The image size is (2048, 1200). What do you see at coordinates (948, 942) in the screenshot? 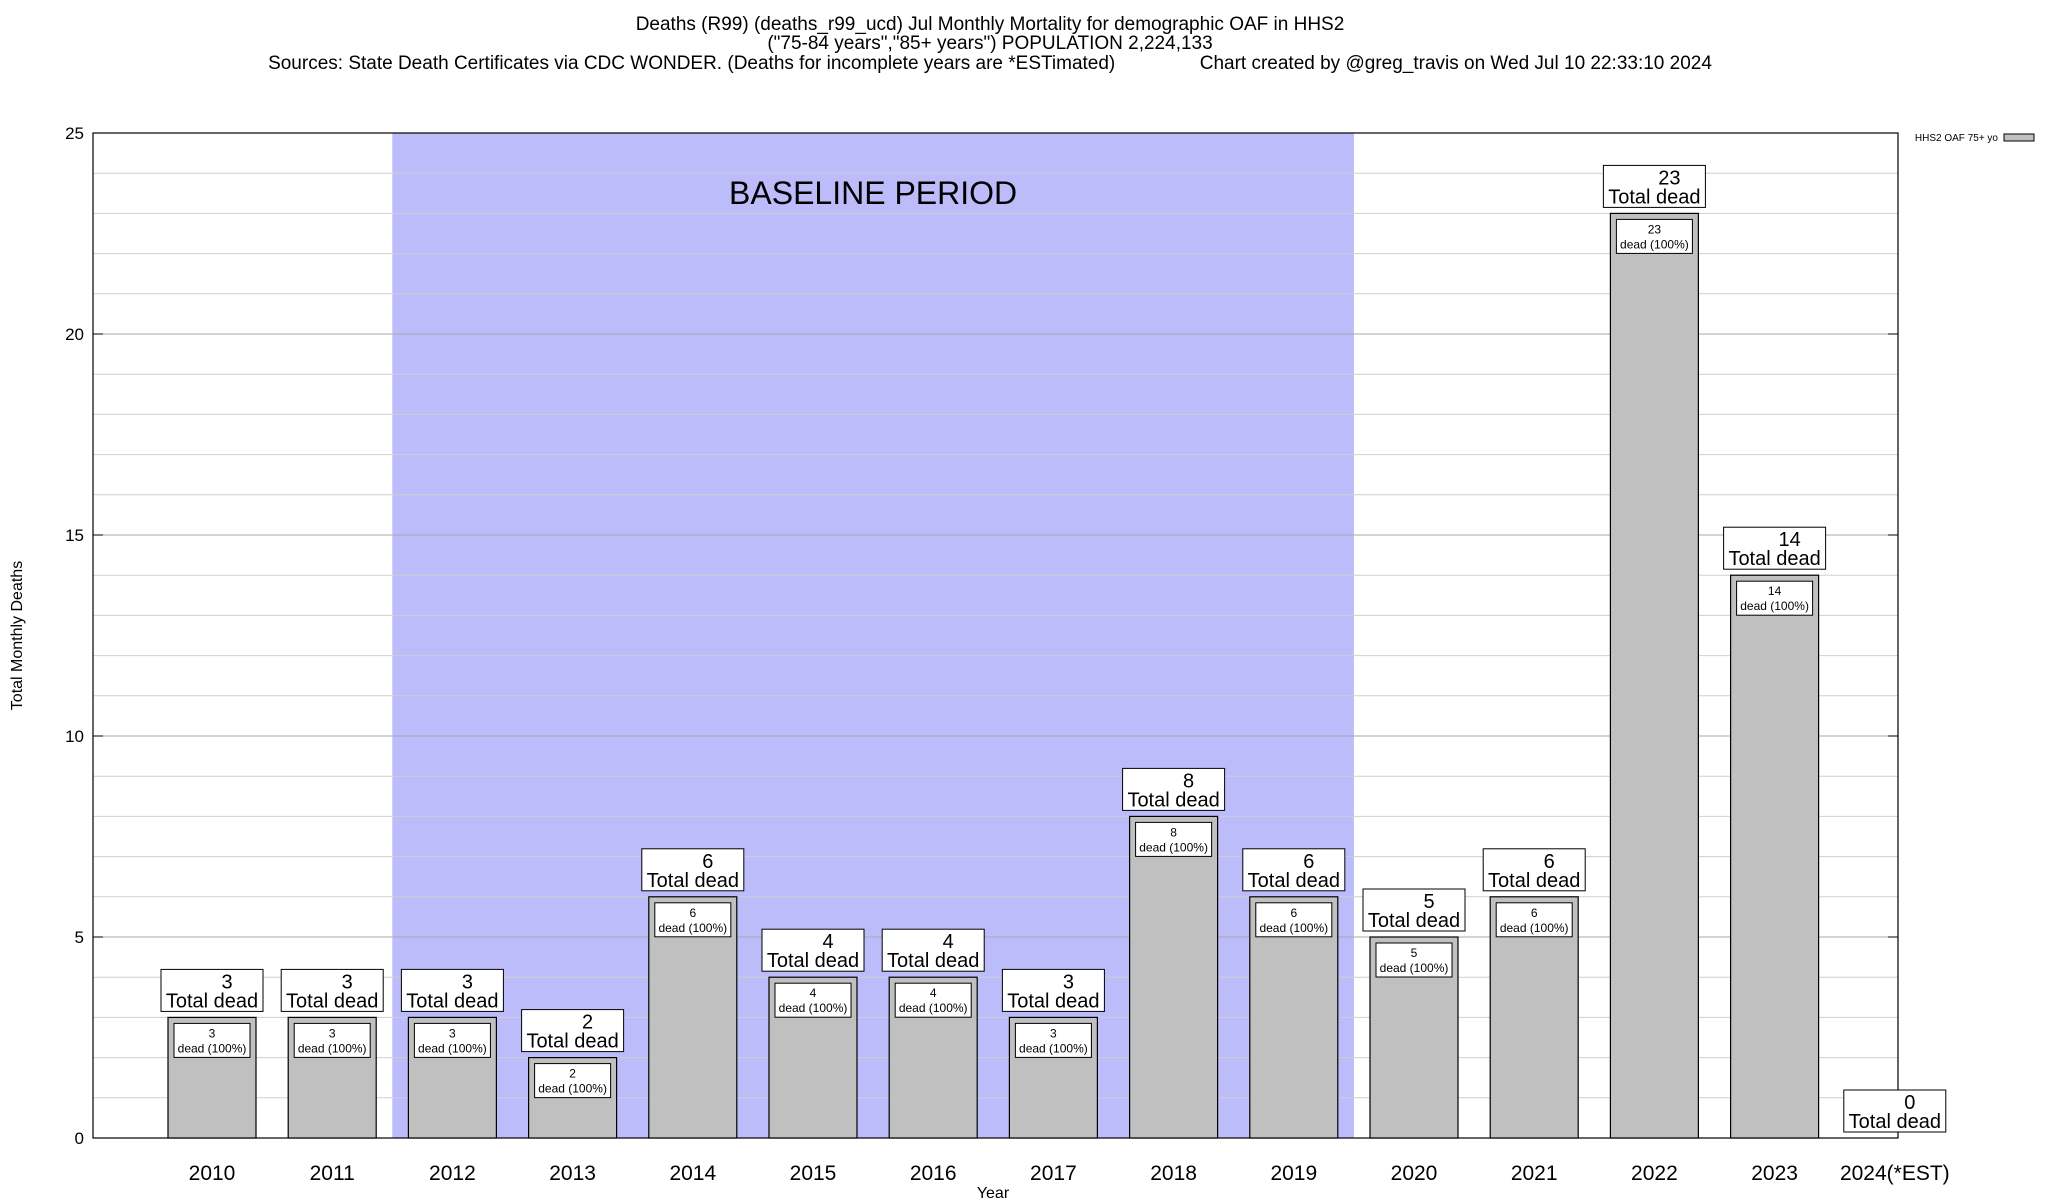
I see `total-label-value: 4` at bounding box center [948, 942].